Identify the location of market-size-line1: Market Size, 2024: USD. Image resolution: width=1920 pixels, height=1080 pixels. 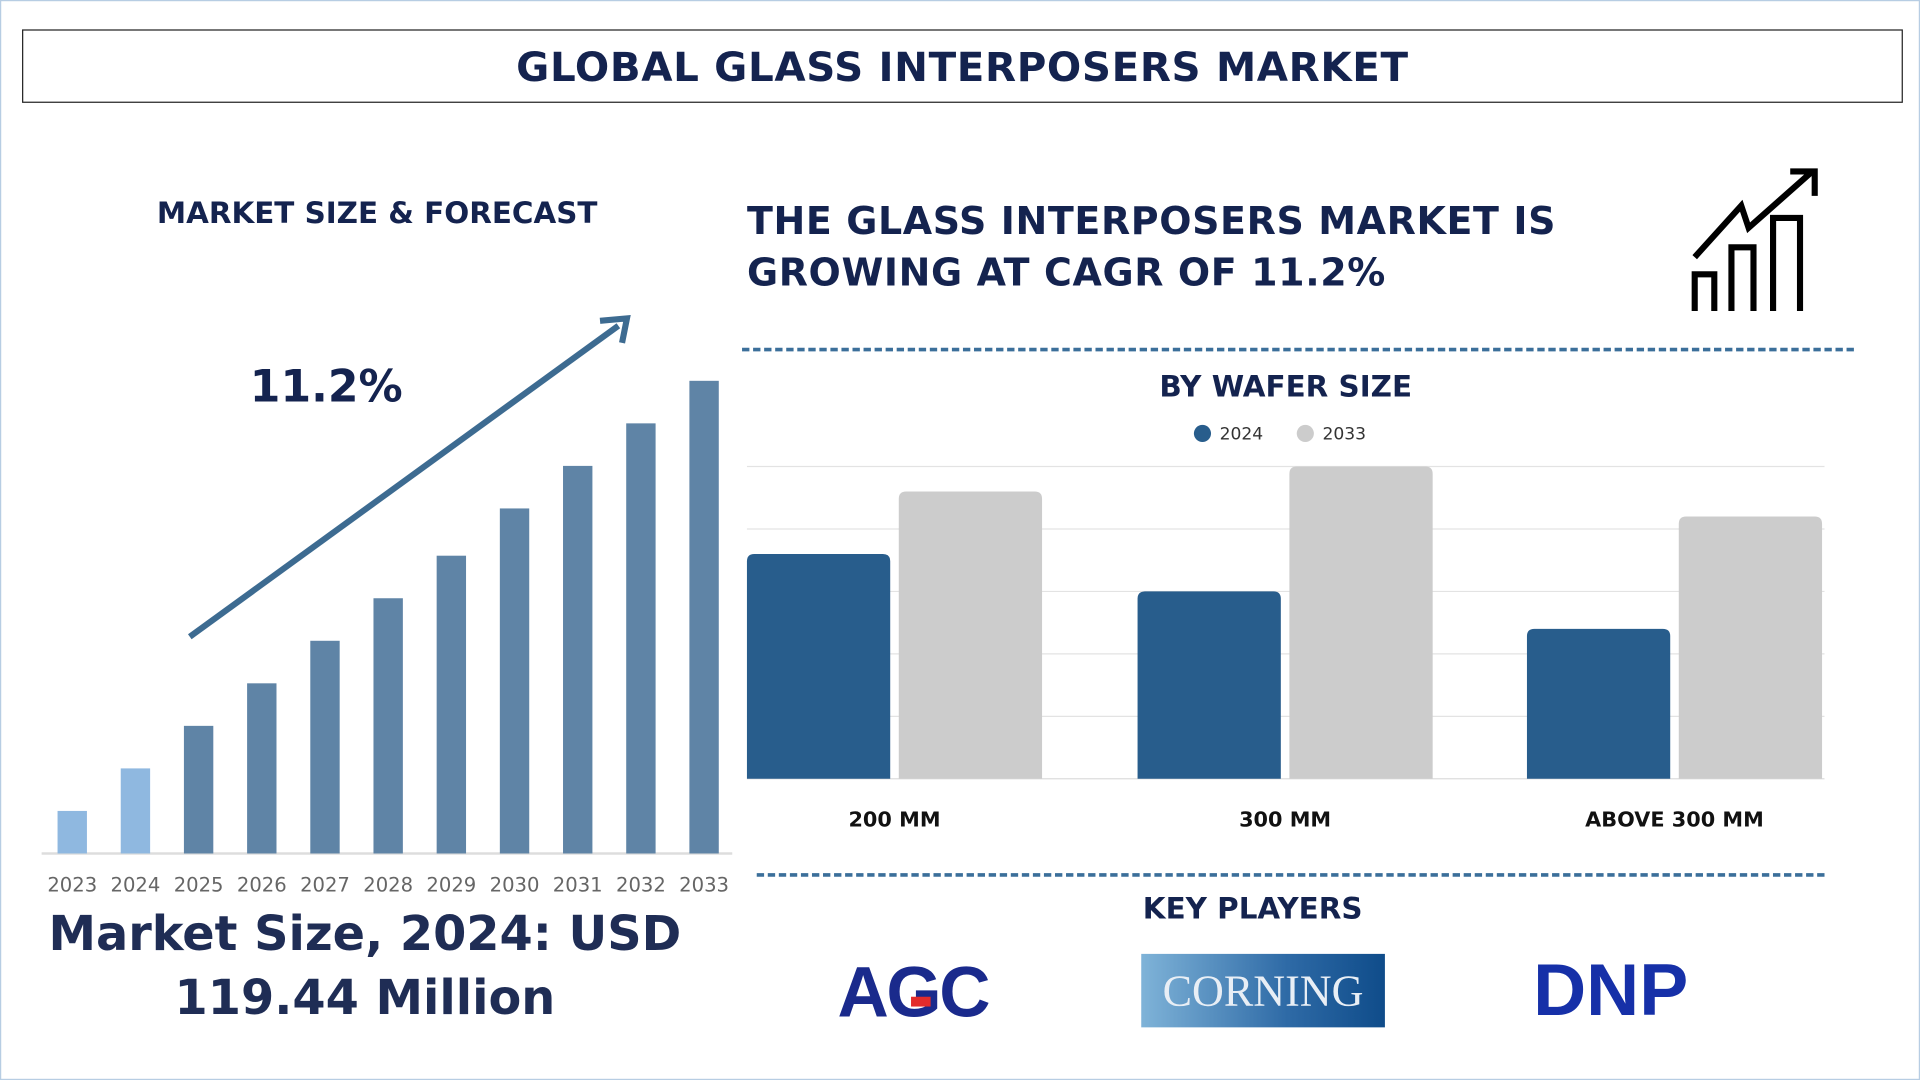
(365, 935).